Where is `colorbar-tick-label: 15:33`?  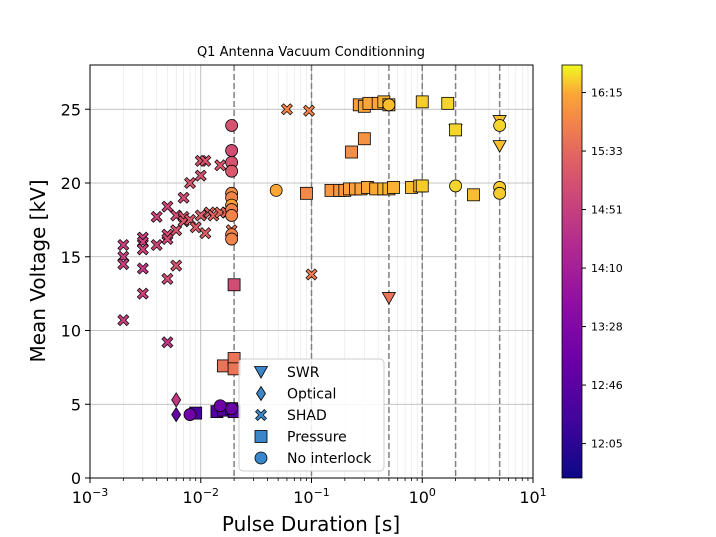 colorbar-tick-label: 15:33 is located at coordinates (607, 151).